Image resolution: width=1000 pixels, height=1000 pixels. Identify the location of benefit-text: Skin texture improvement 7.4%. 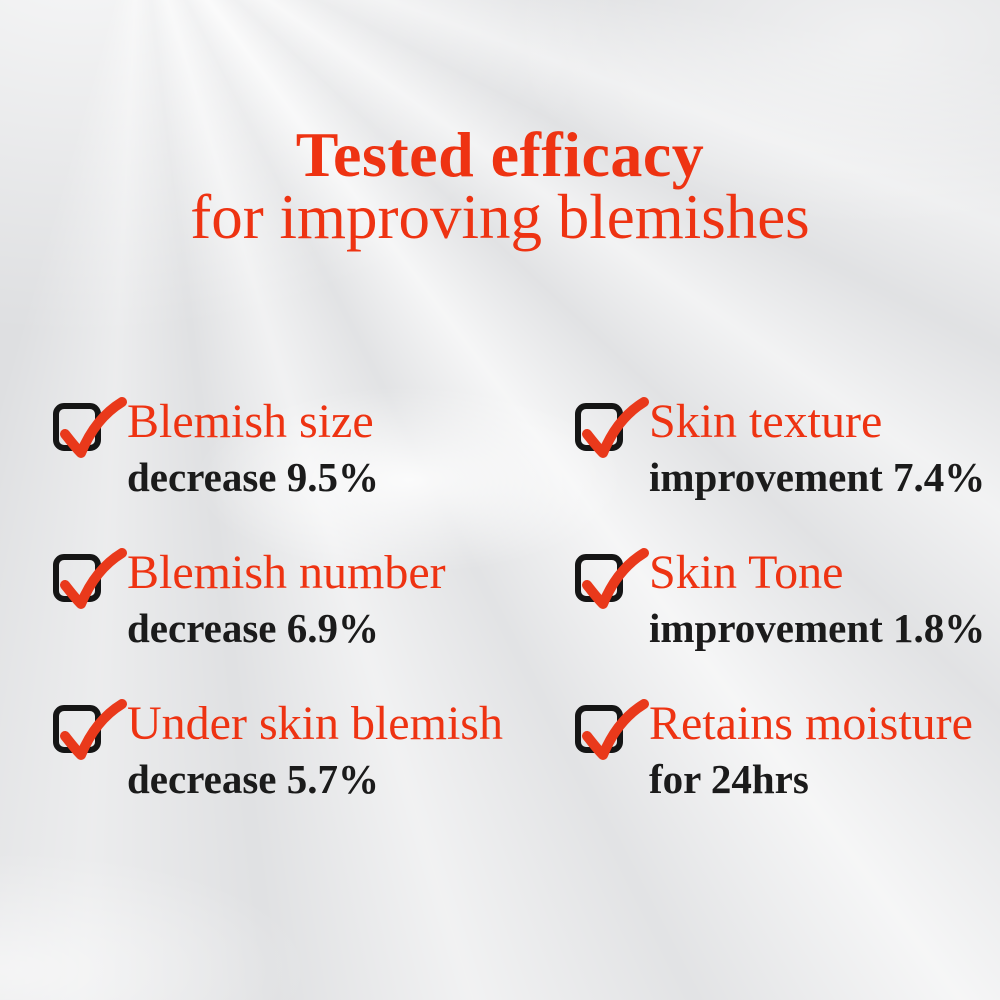
(817, 448).